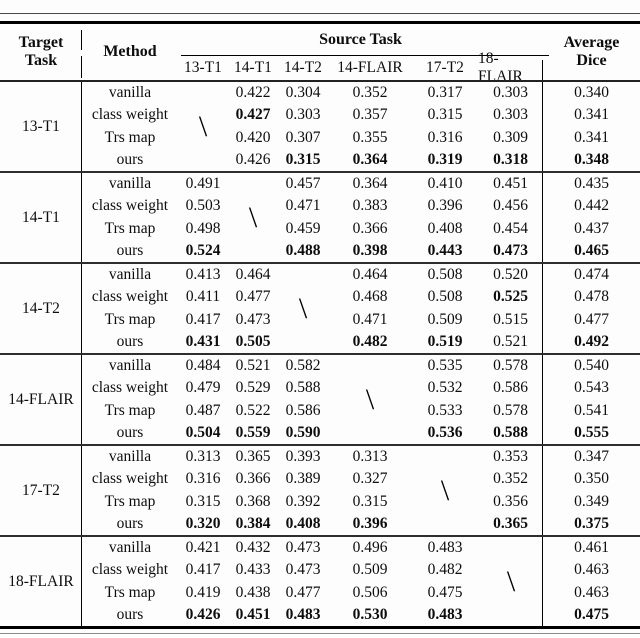 The height and width of the screenshot is (638, 640). What do you see at coordinates (203, 523) in the screenshot?
I see `value-cell: 0.320` at bounding box center [203, 523].